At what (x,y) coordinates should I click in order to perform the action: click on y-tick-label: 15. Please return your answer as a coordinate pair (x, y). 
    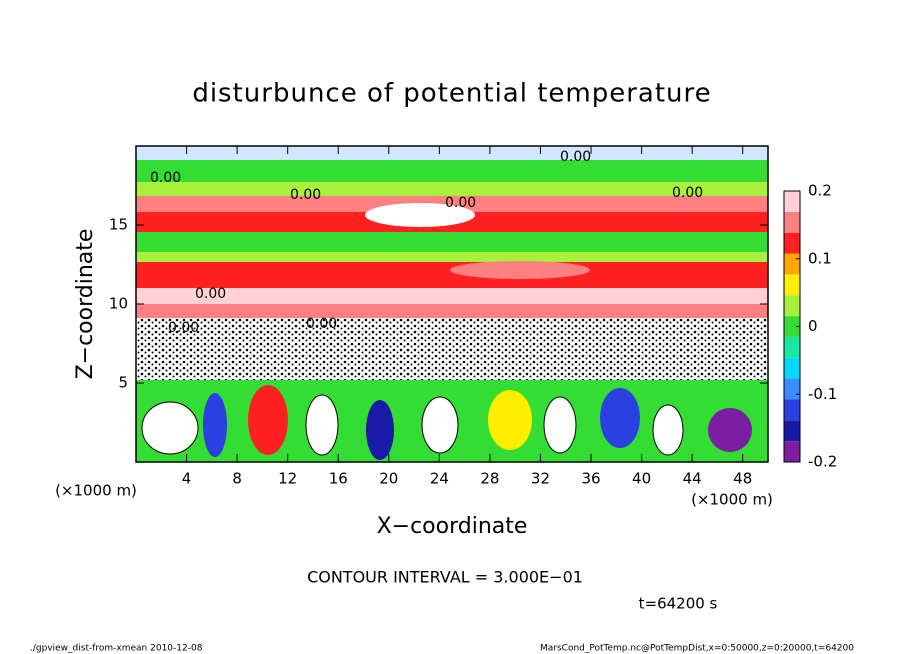
    Looking at the image, I should click on (118, 225).